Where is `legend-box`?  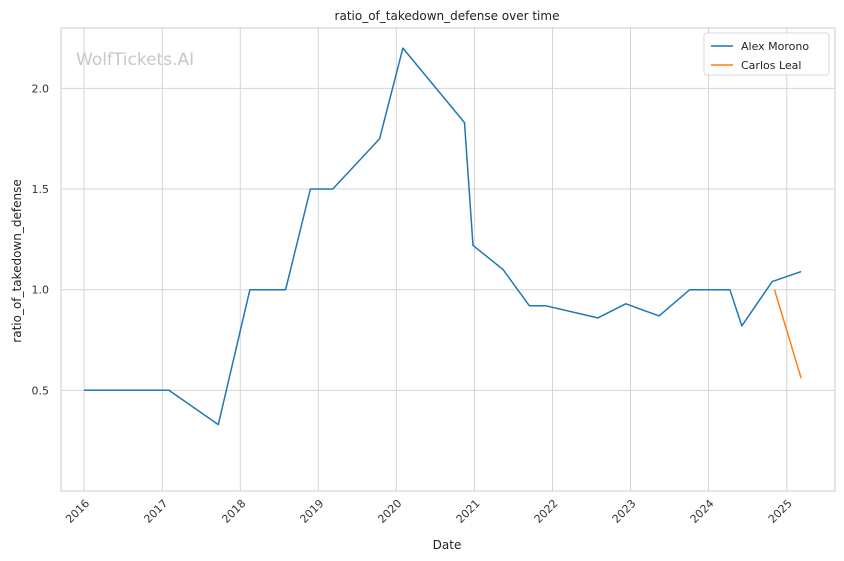 legend-box is located at coordinates (766, 54).